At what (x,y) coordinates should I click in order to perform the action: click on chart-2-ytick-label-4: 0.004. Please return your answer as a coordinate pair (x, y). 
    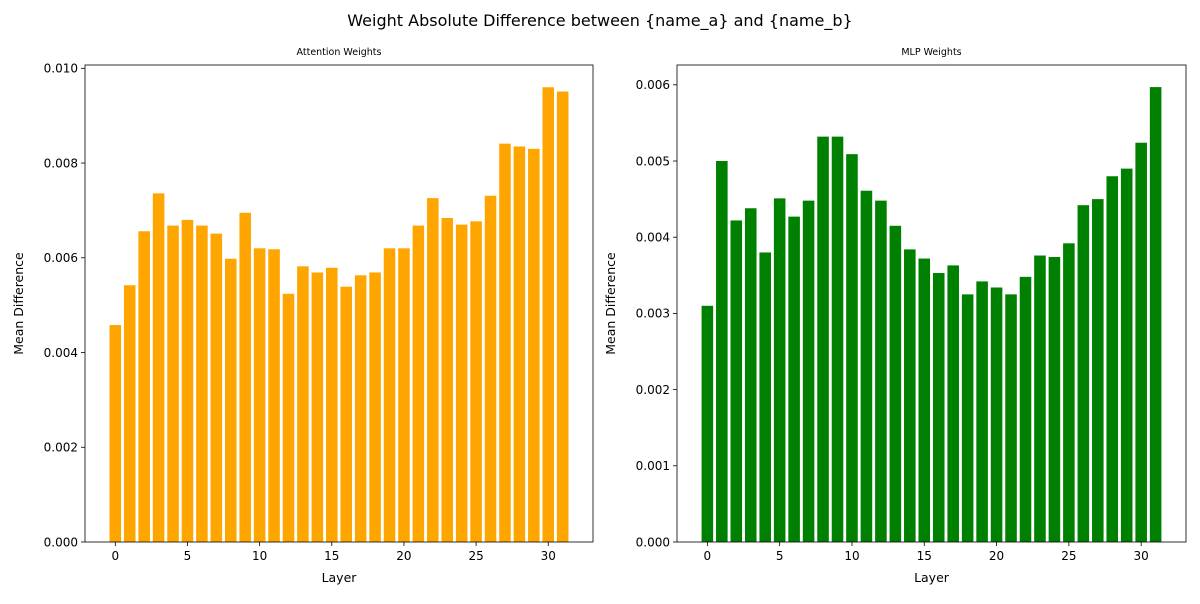
    Looking at the image, I should click on (653, 238).